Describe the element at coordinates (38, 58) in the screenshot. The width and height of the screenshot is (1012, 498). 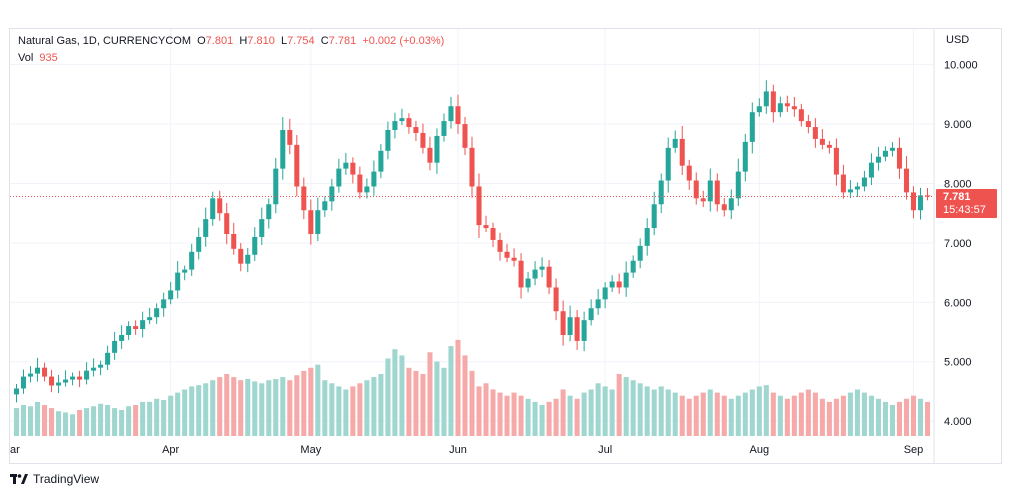
I see `volume-legend: Vol 935` at that location.